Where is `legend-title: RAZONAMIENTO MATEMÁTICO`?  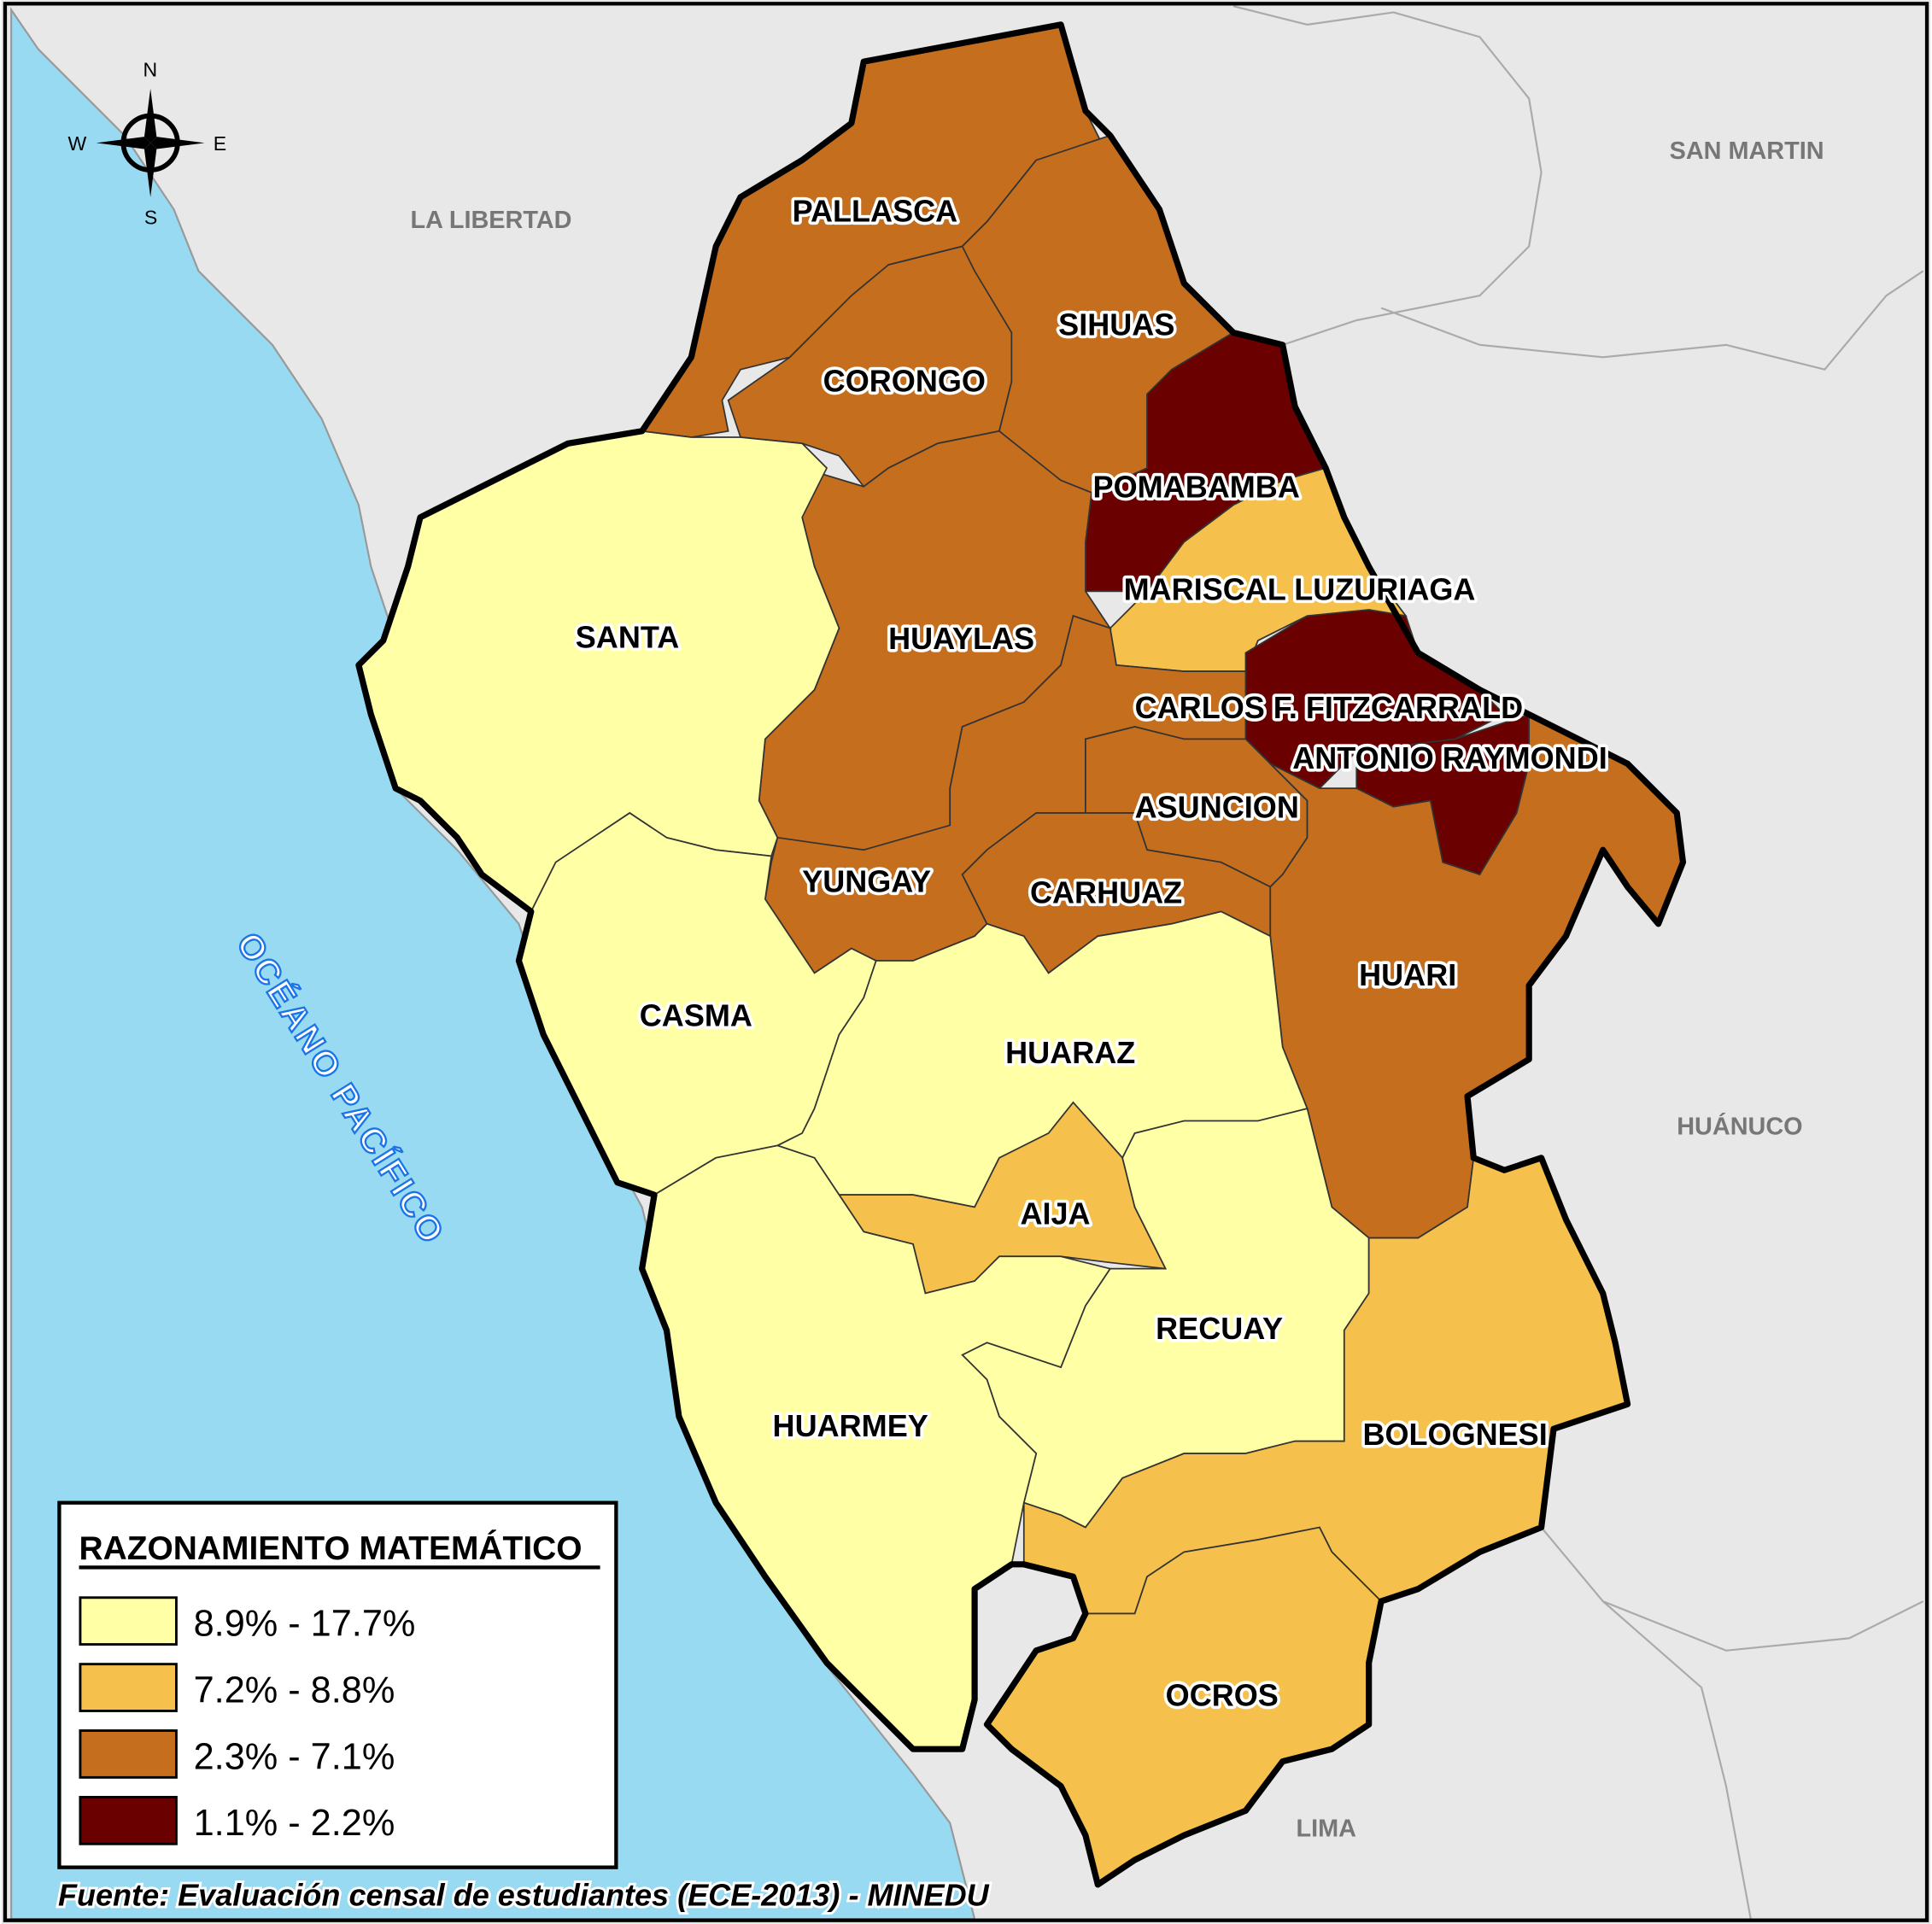
legend-title: RAZONAMIENTO MATEMÁTICO is located at coordinates (330, 1548).